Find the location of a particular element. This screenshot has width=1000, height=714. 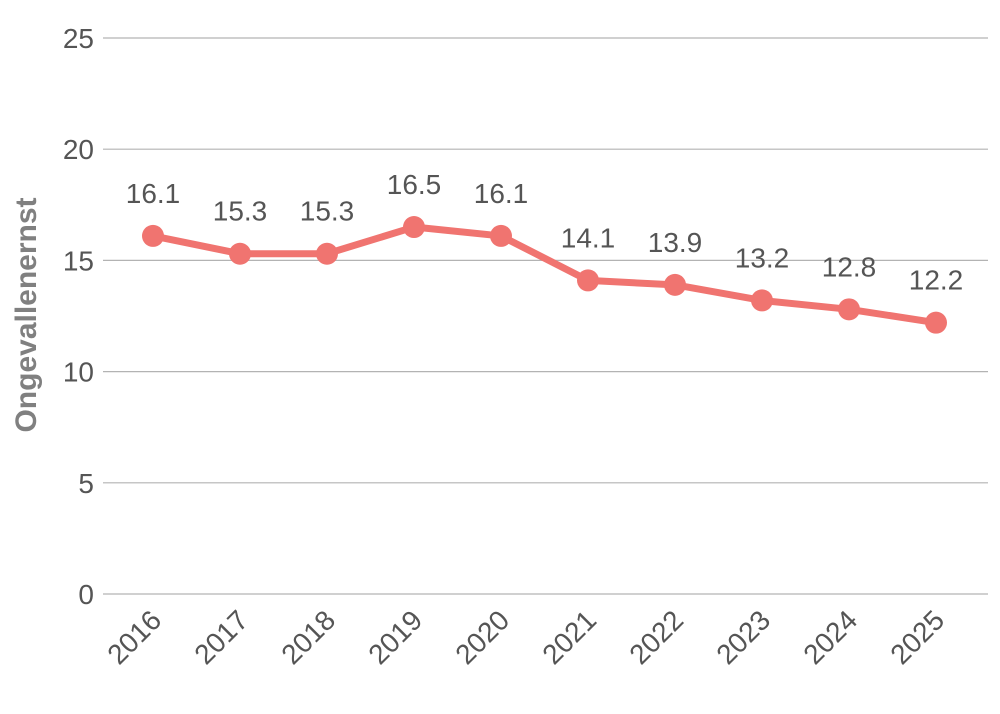

x-tick-label: 2024 is located at coordinates (830, 637).